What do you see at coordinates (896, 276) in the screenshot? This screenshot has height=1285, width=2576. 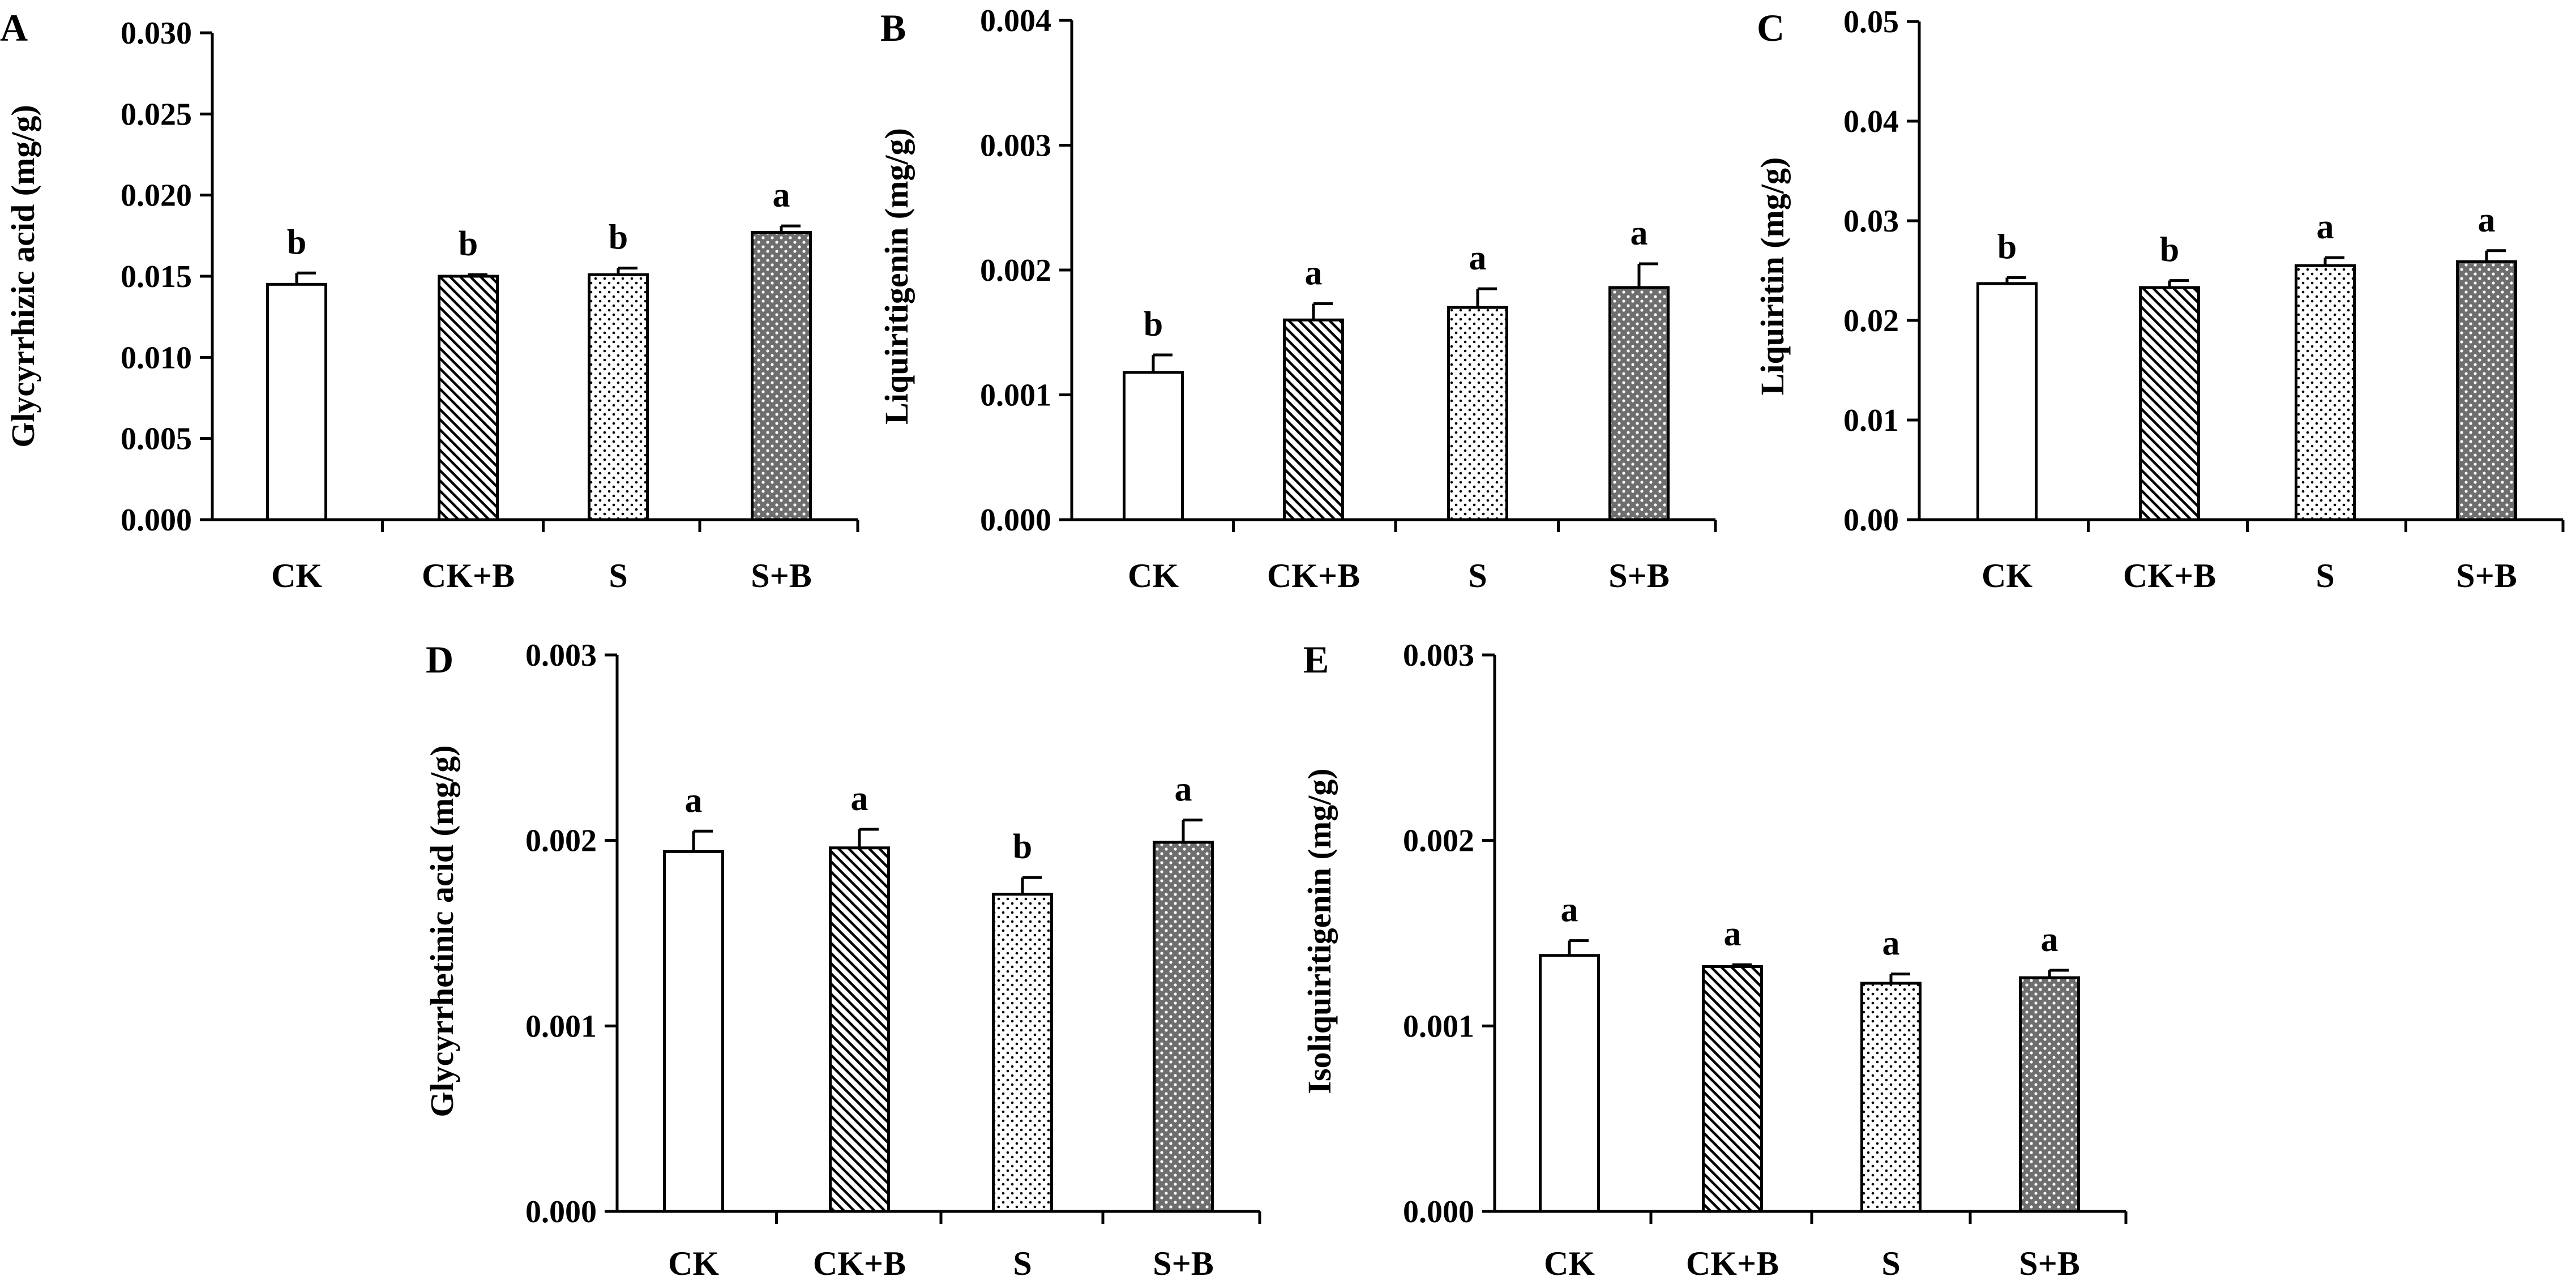 I see `panel-B-ylabel: Liquiritigenin (mg/g)` at bounding box center [896, 276].